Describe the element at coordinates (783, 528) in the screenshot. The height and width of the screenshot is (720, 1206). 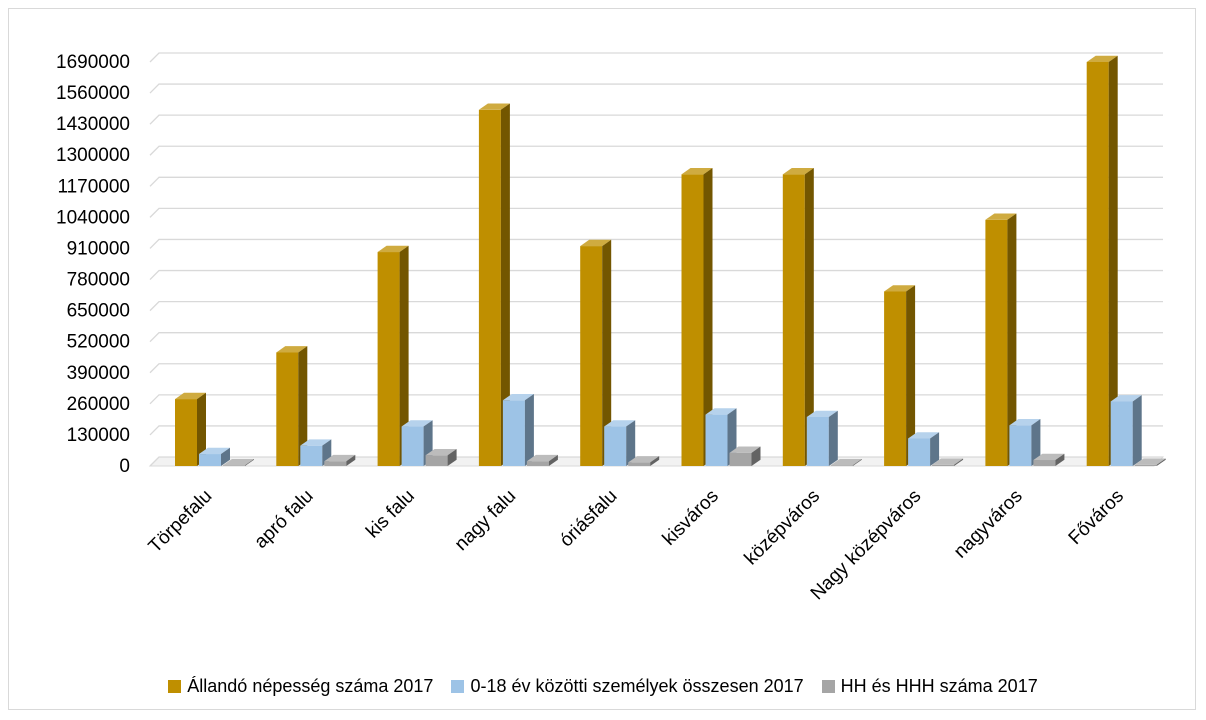
I see `x-tick-label: középváros` at that location.